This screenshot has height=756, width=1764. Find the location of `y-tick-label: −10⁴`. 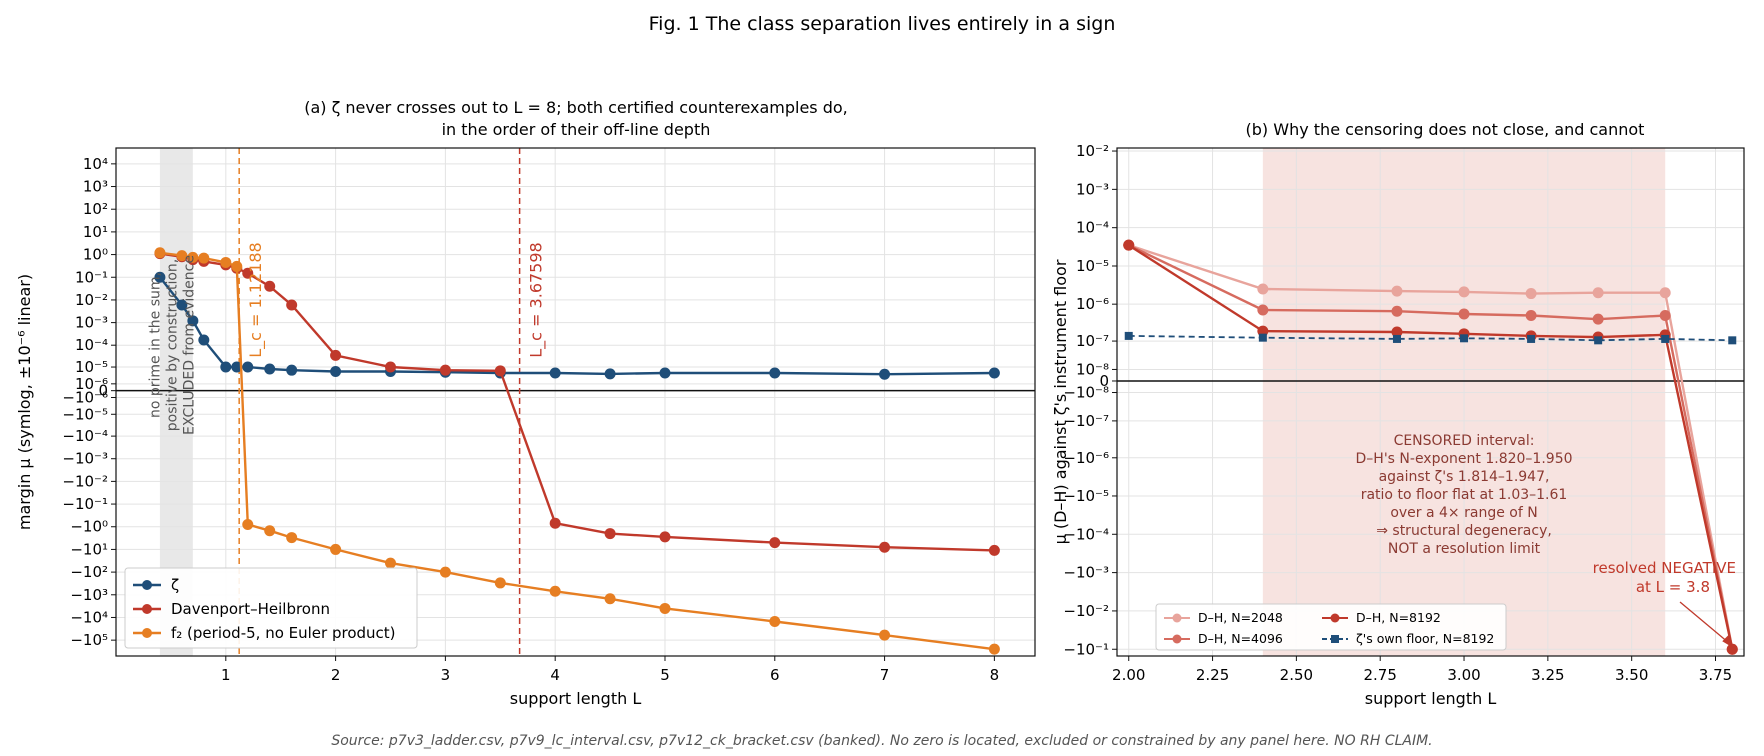

y-tick-label: −10⁴ is located at coordinates (89, 617).